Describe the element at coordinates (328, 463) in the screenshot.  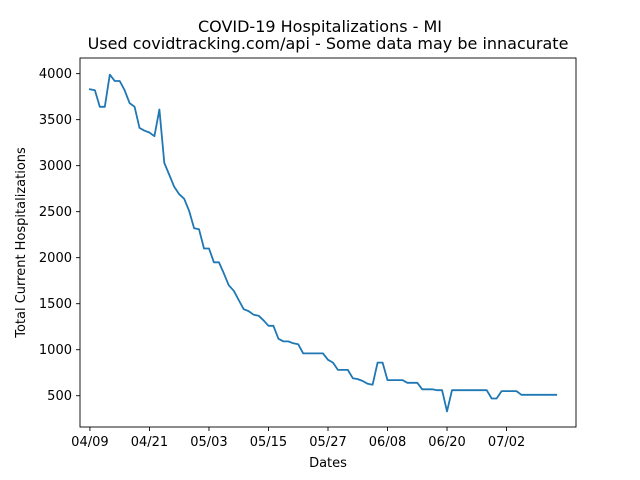
I see `x-axis-label: Dates` at that location.